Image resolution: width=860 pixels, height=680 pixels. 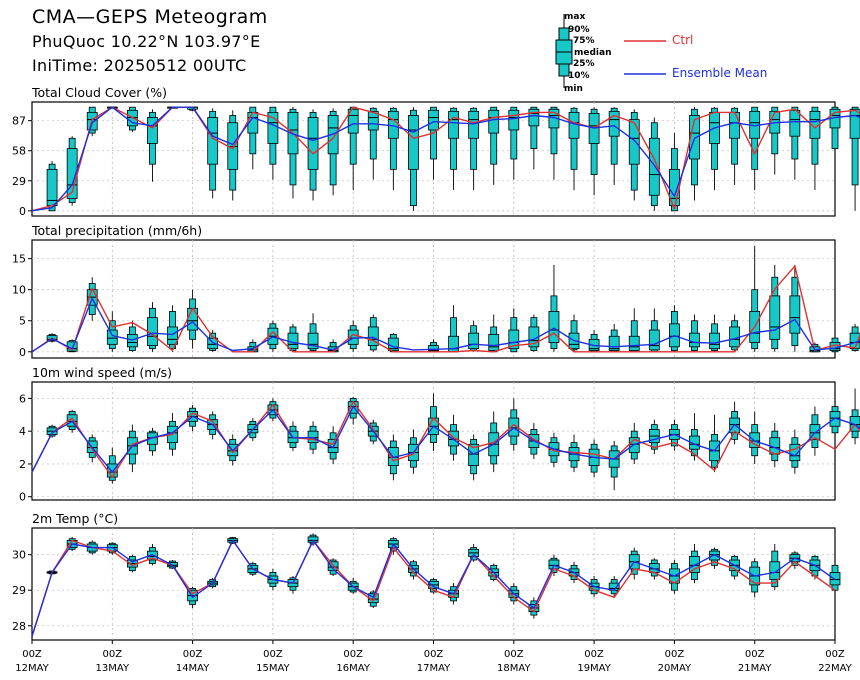 What do you see at coordinates (594, 668) in the screenshot?
I see `x-tick-date: 19MAY` at bounding box center [594, 668].